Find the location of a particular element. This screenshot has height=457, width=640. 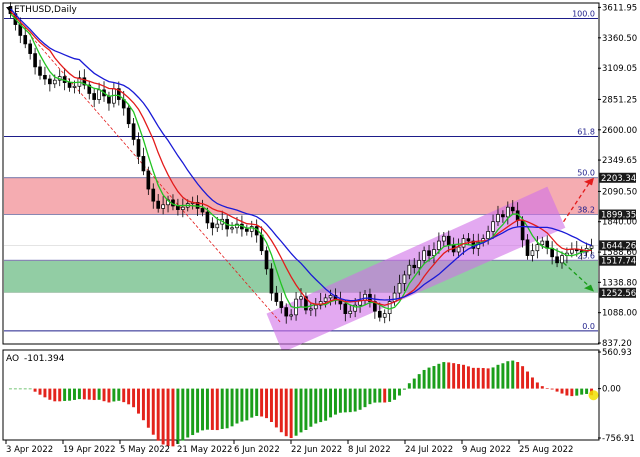

x-tick-label: 8 Jul 2022 is located at coordinates (369, 450).